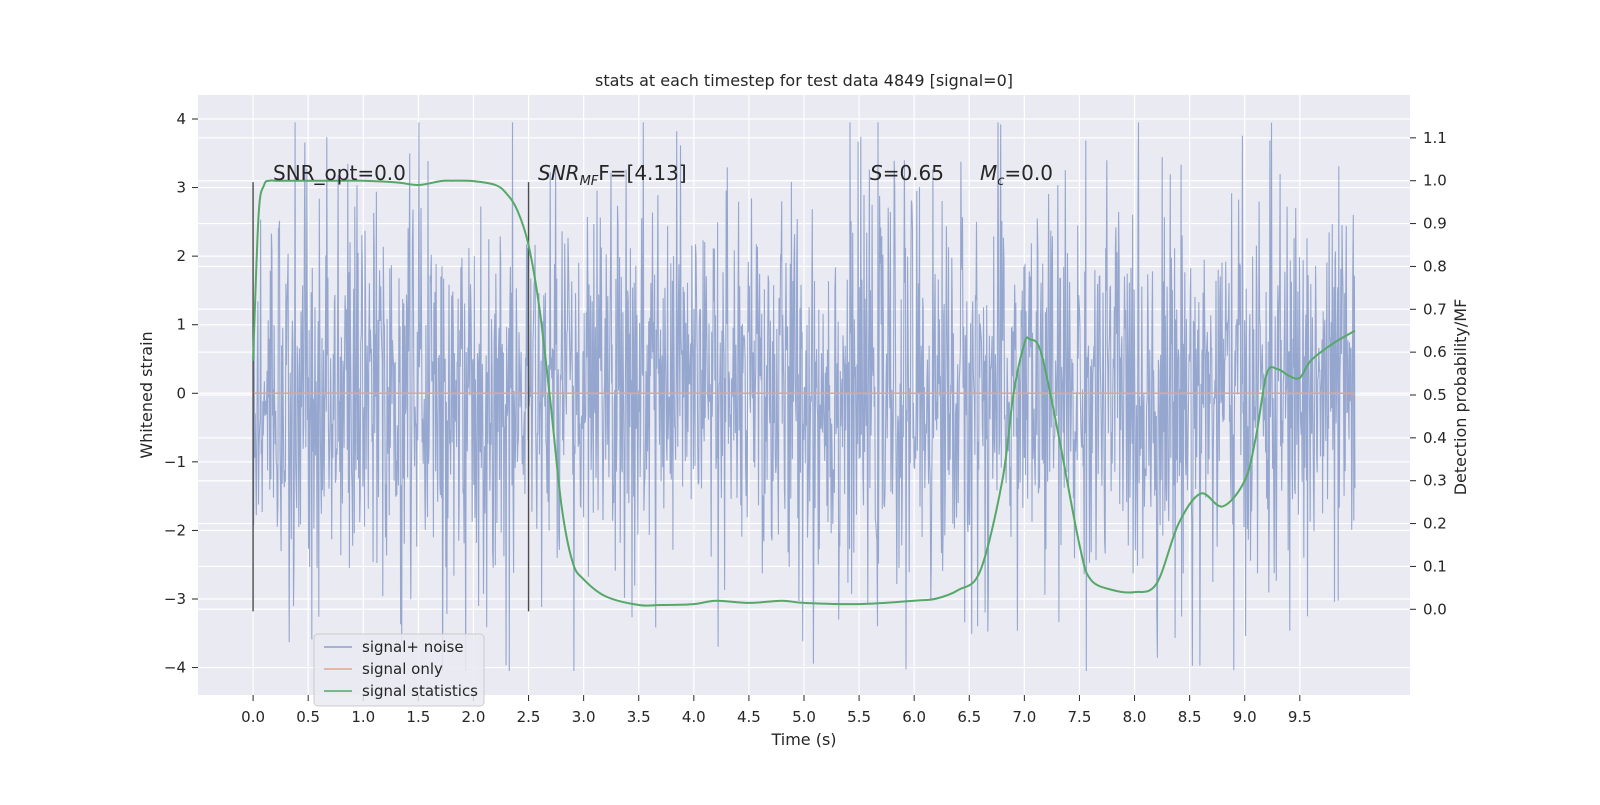  Describe the element at coordinates (181, 119) in the screenshot. I see `y-tick-label: 4` at that location.